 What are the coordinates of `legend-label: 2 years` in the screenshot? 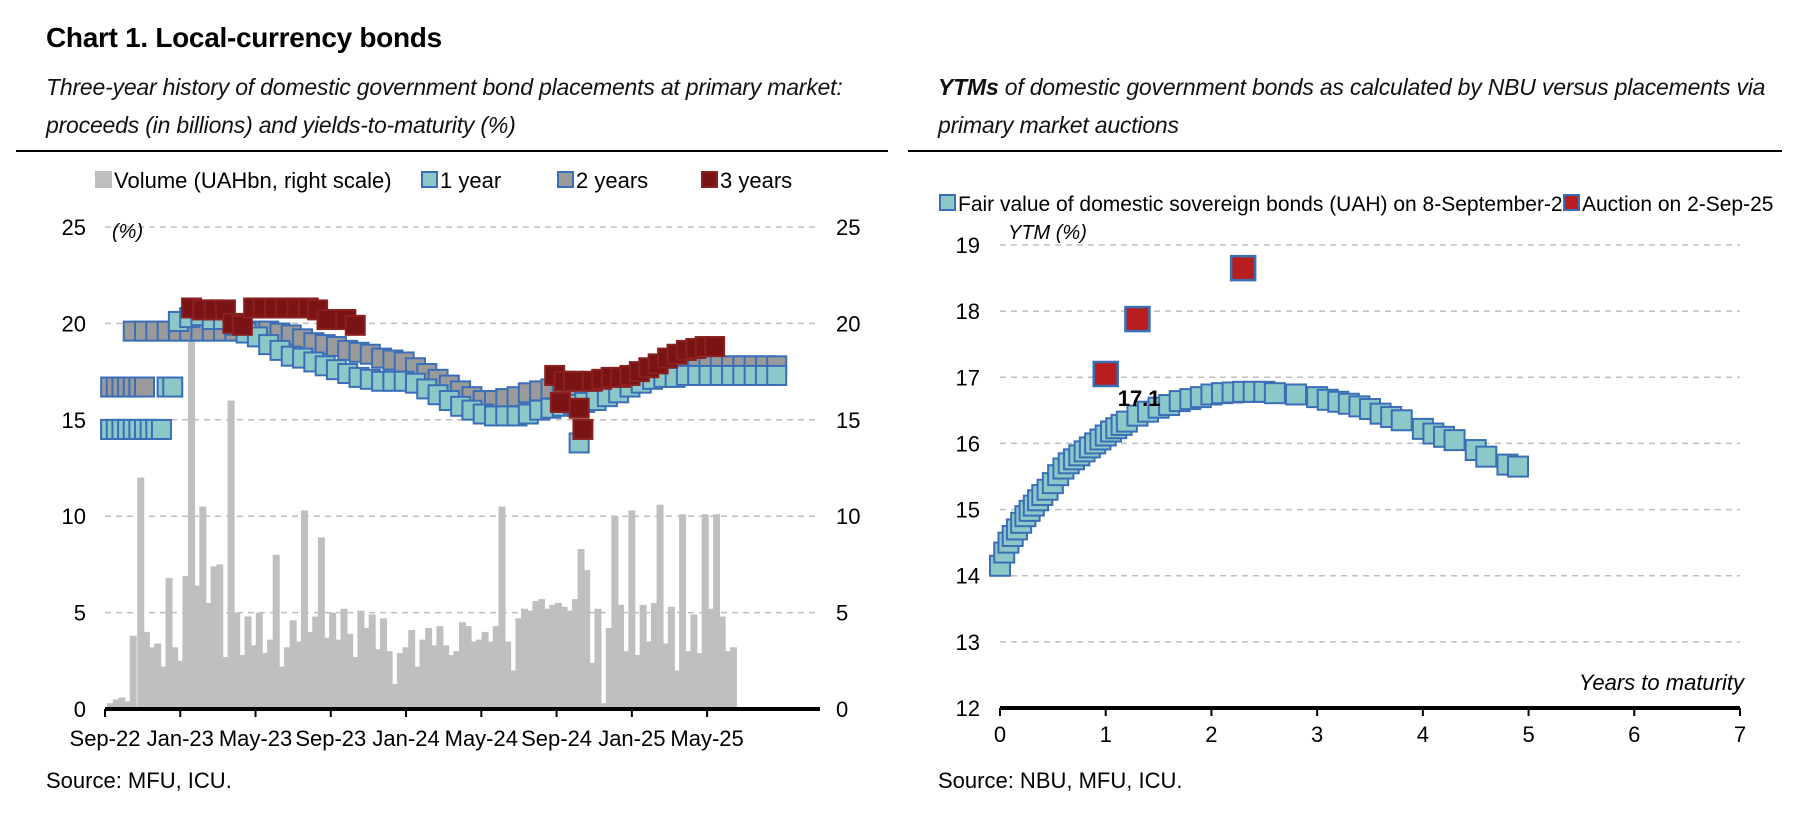 It's located at (612, 180).